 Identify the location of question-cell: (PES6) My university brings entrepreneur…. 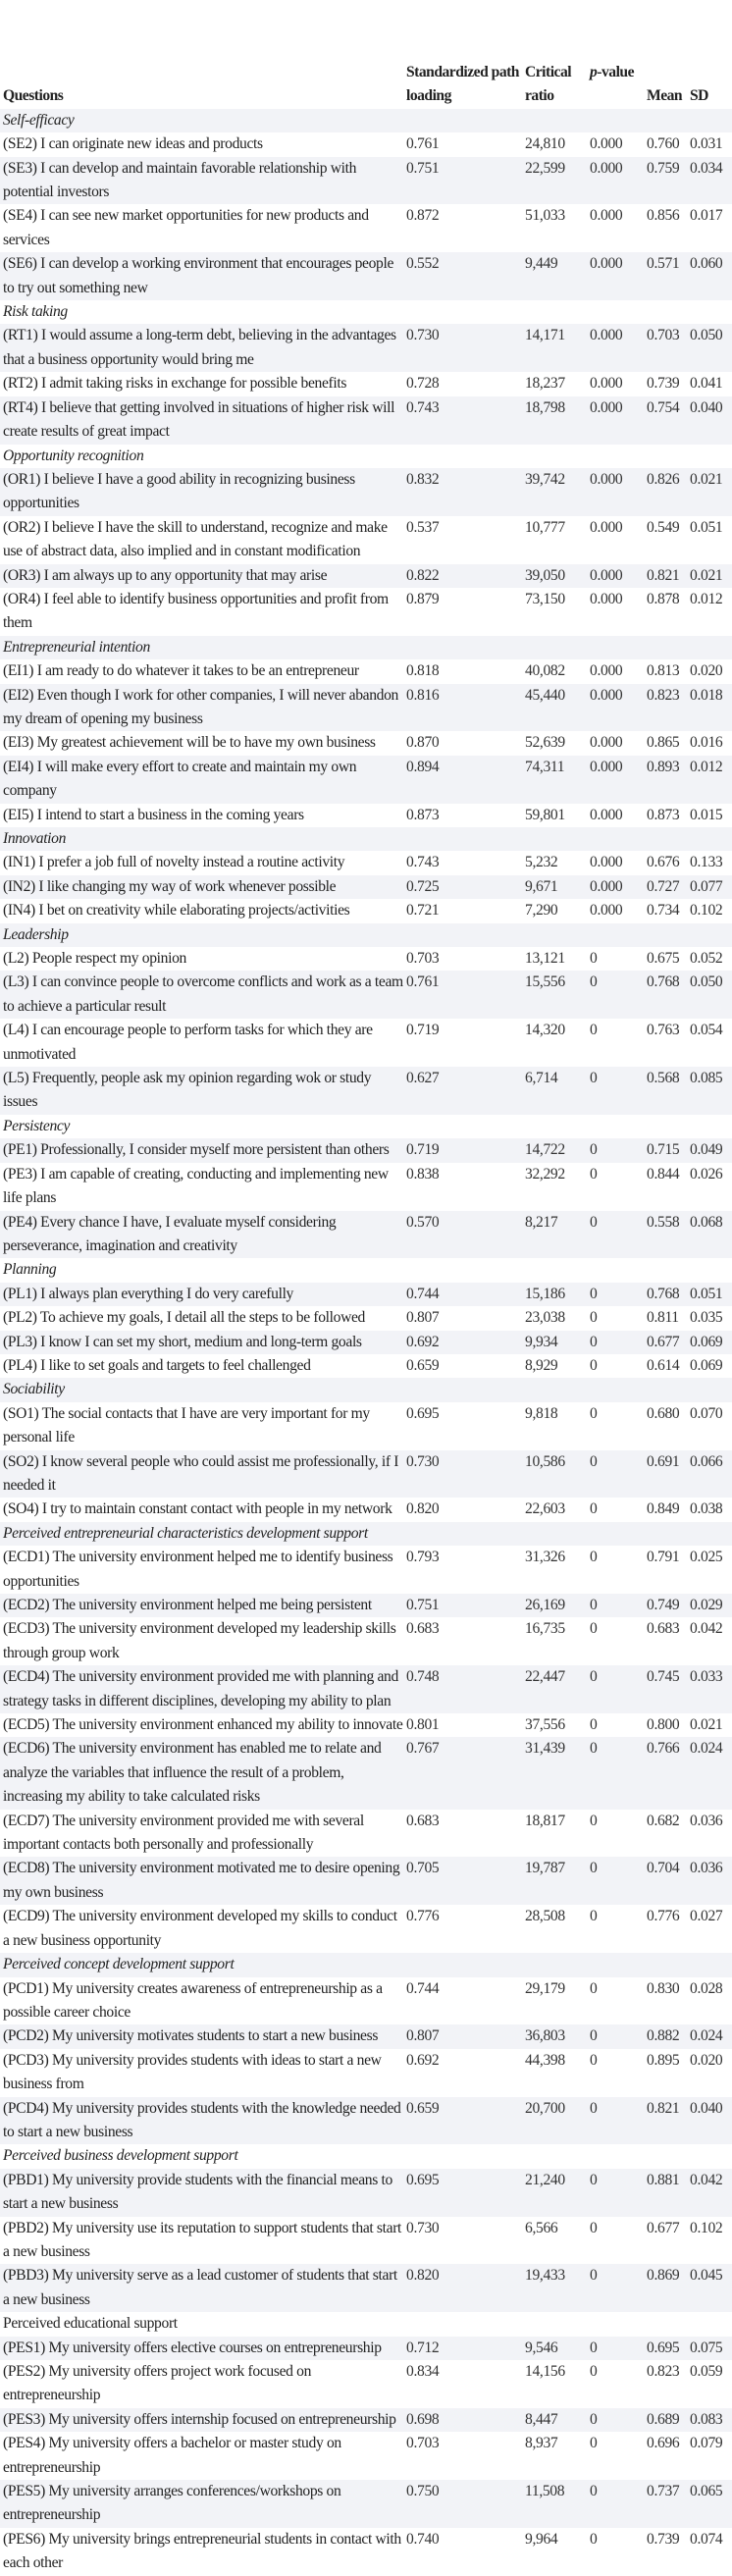
(202, 2551).